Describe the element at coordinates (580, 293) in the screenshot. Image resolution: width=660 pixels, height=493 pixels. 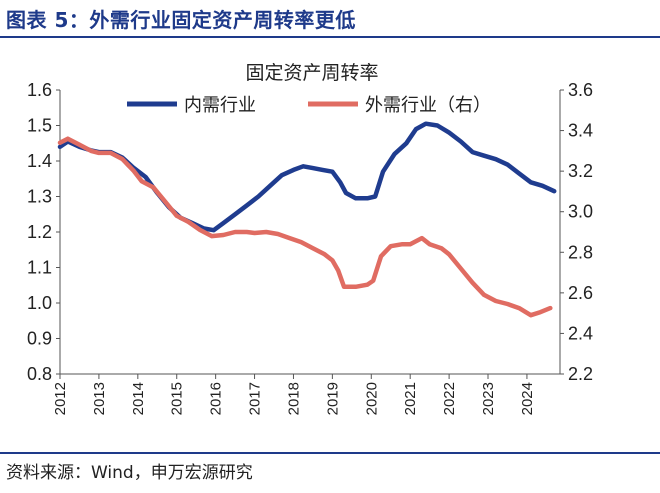
I see `y-tick-right-label: 2.6` at that location.